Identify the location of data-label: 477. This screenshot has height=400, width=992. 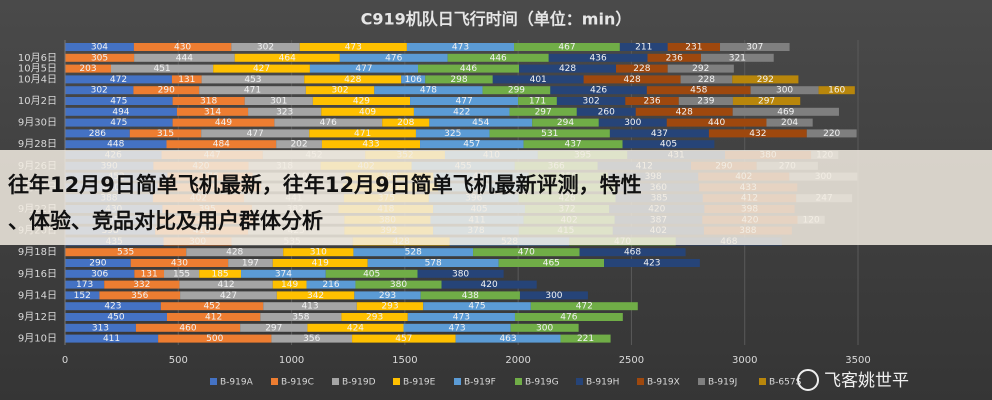
(255, 134).